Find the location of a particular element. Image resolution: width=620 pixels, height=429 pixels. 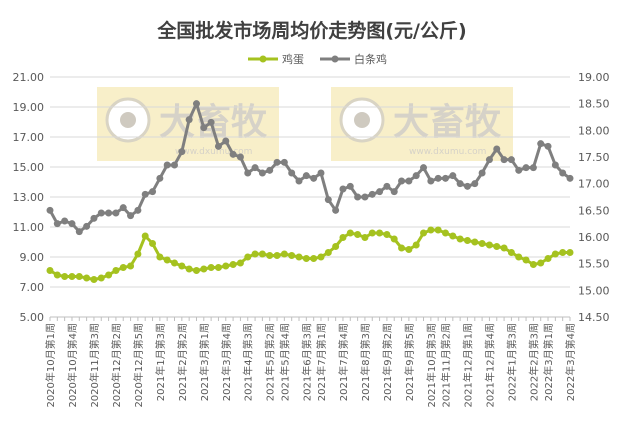

x-tick-label: 2020年12月第2周 is located at coordinates (116, 365).